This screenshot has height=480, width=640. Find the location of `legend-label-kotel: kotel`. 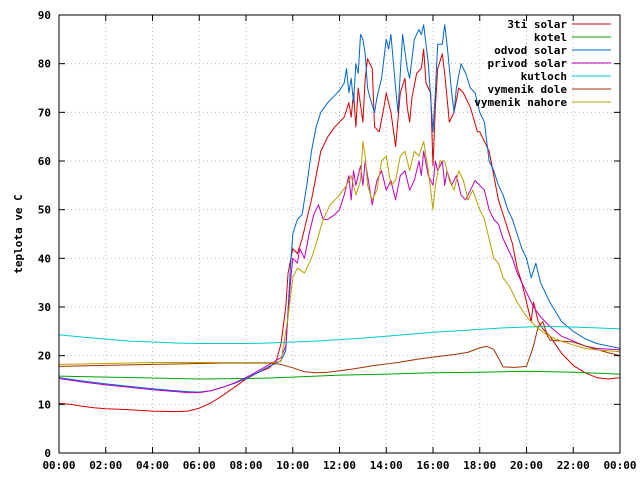

legend-label-kotel: kotel is located at coordinates (550, 37).